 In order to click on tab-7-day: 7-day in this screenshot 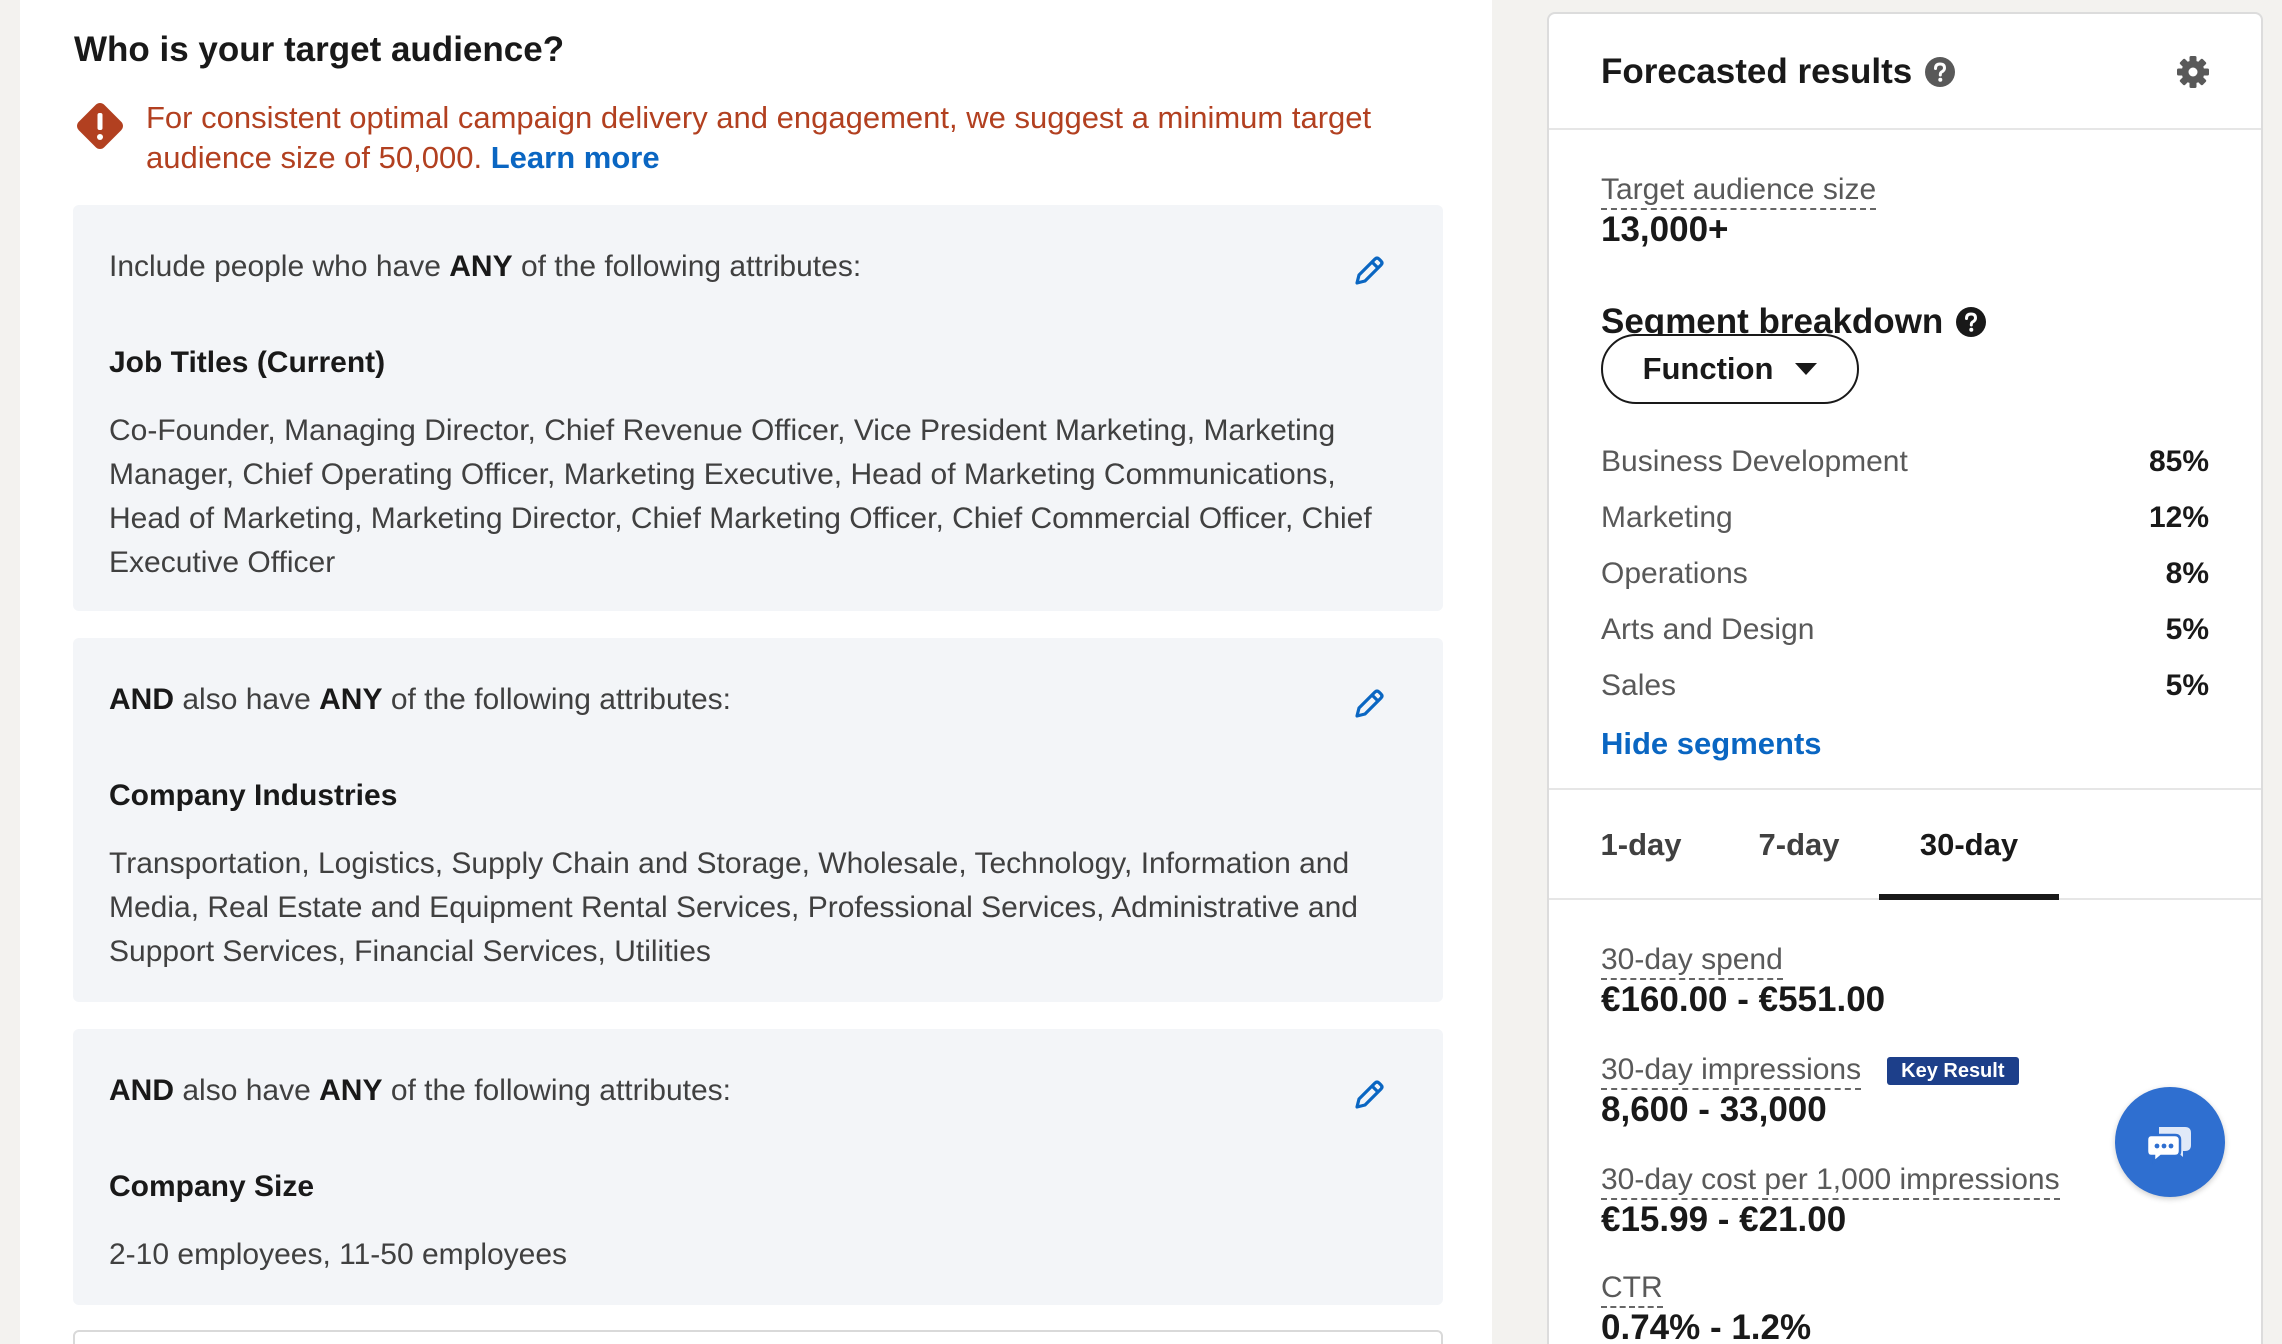, I will do `click(1799, 844)`.